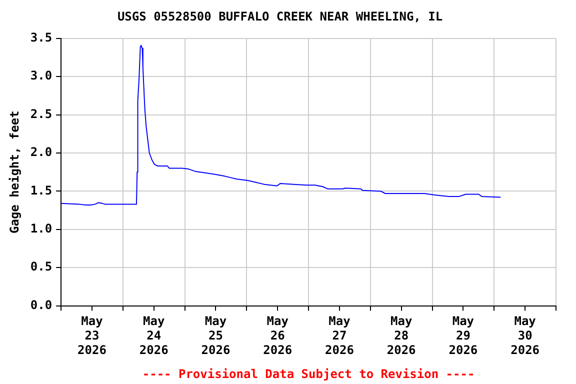  Describe the element at coordinates (41, 229) in the screenshot. I see `y-tick-label: 1.0` at that location.